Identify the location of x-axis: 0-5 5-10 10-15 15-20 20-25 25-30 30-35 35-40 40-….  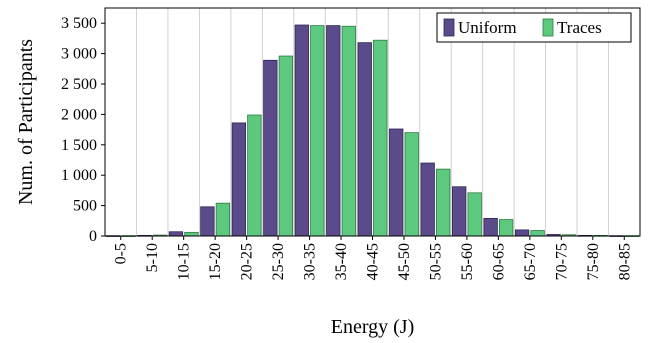
(373, 258).